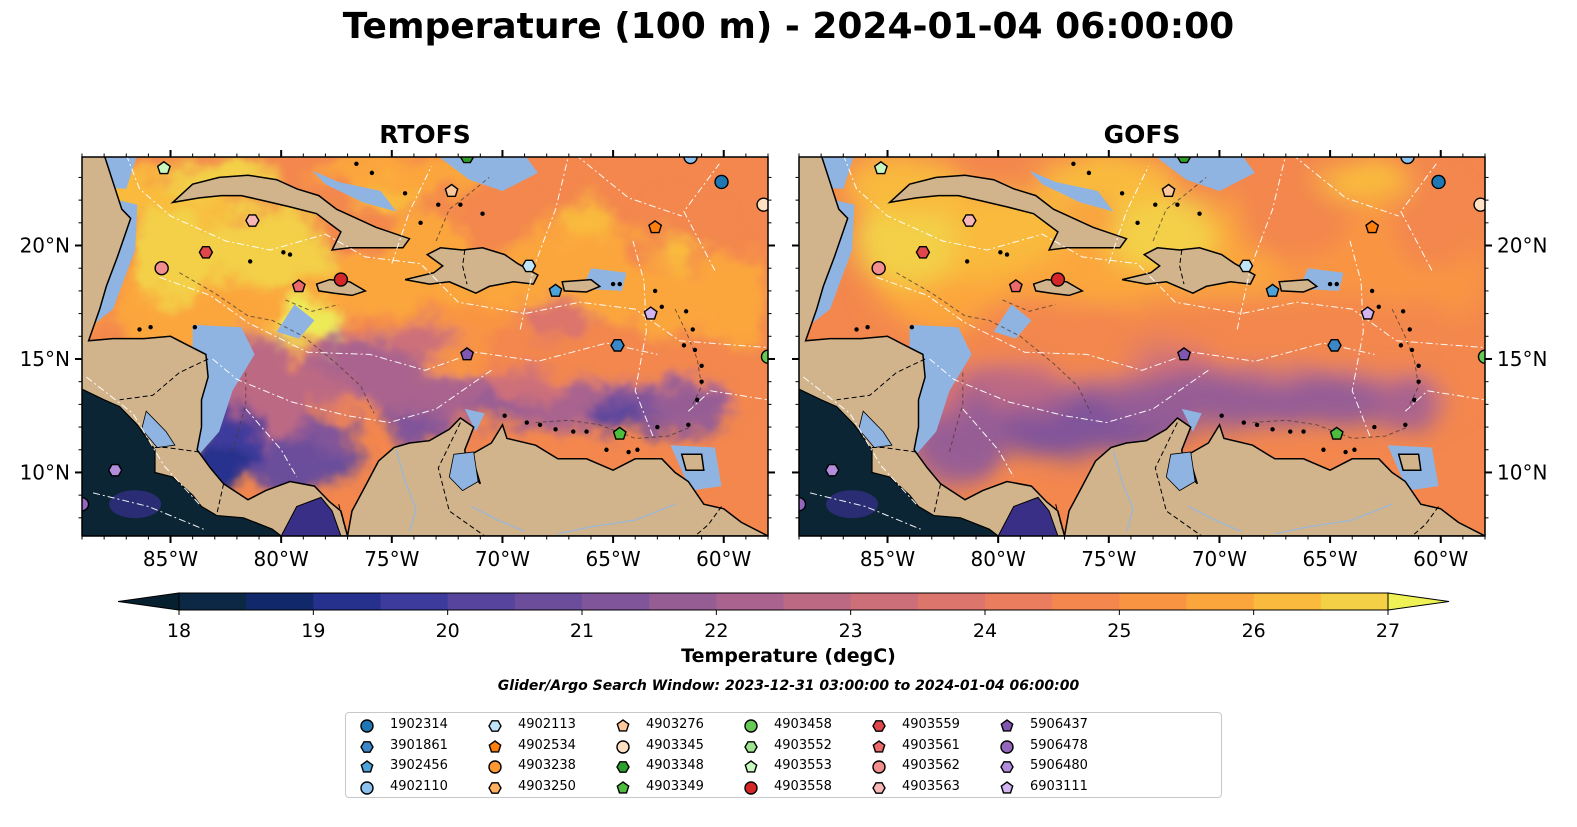 This screenshot has height=827, width=1577. Describe the element at coordinates (783, 601) in the screenshot. I see `colorbar-frame` at that location.